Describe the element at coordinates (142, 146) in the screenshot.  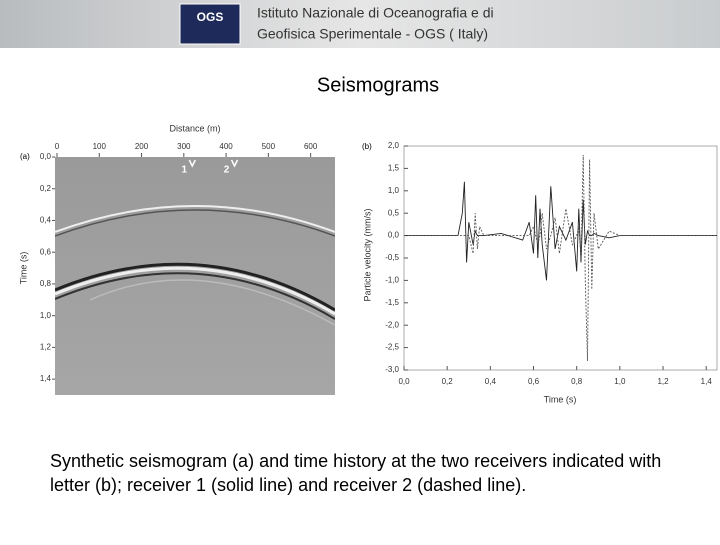
I see `x-tick-label: 200` at that location.